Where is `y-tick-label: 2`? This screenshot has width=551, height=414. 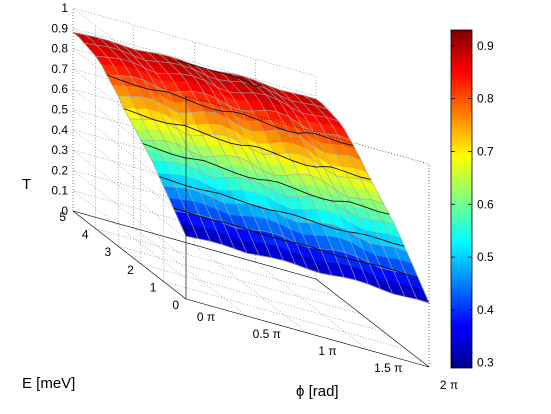
y-tick-label: 2 is located at coordinates (130, 270).